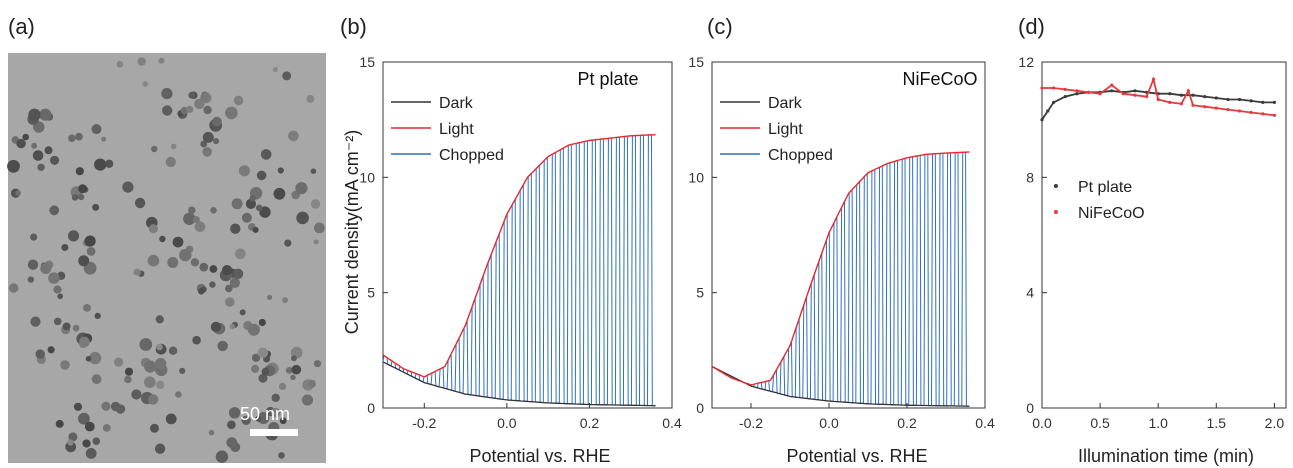  I want to click on scale-bar-label: 50 nm, so click(265, 414).